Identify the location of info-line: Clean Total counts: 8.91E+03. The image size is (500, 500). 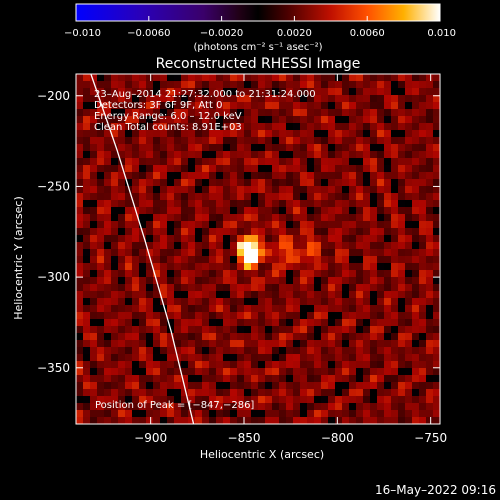
(168, 127).